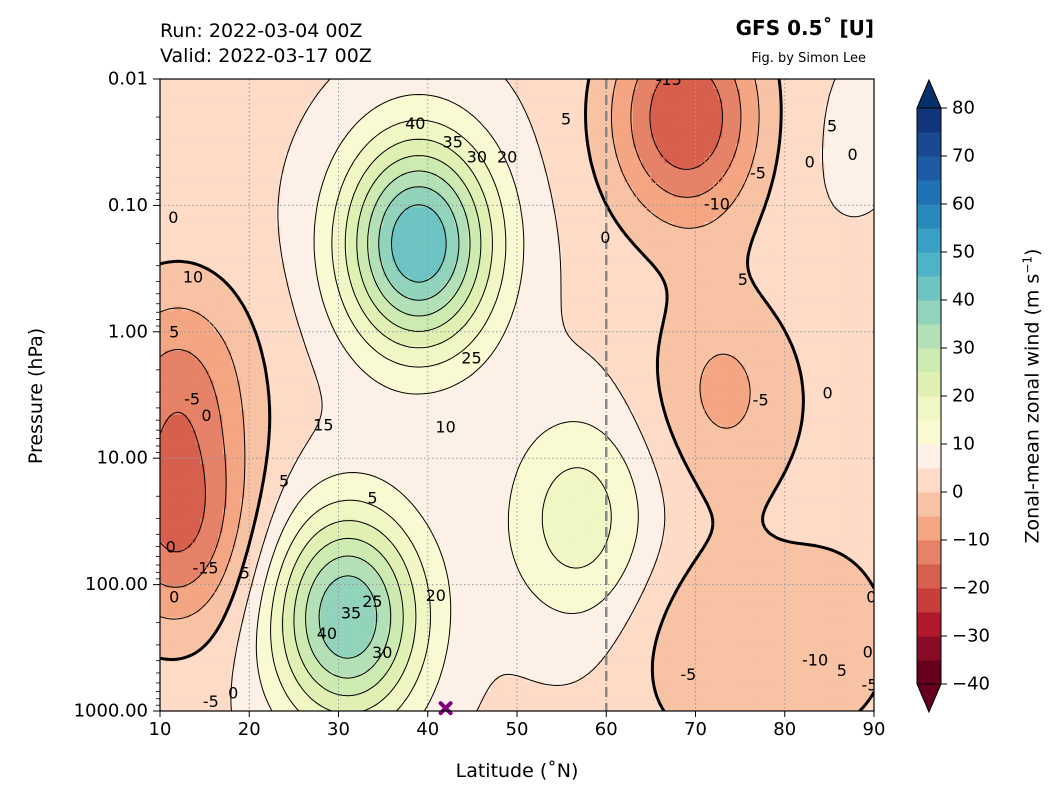 The width and height of the screenshot is (1062, 800). What do you see at coordinates (128, 205) in the screenshot?
I see `y-tick-label: 0.10` at bounding box center [128, 205].